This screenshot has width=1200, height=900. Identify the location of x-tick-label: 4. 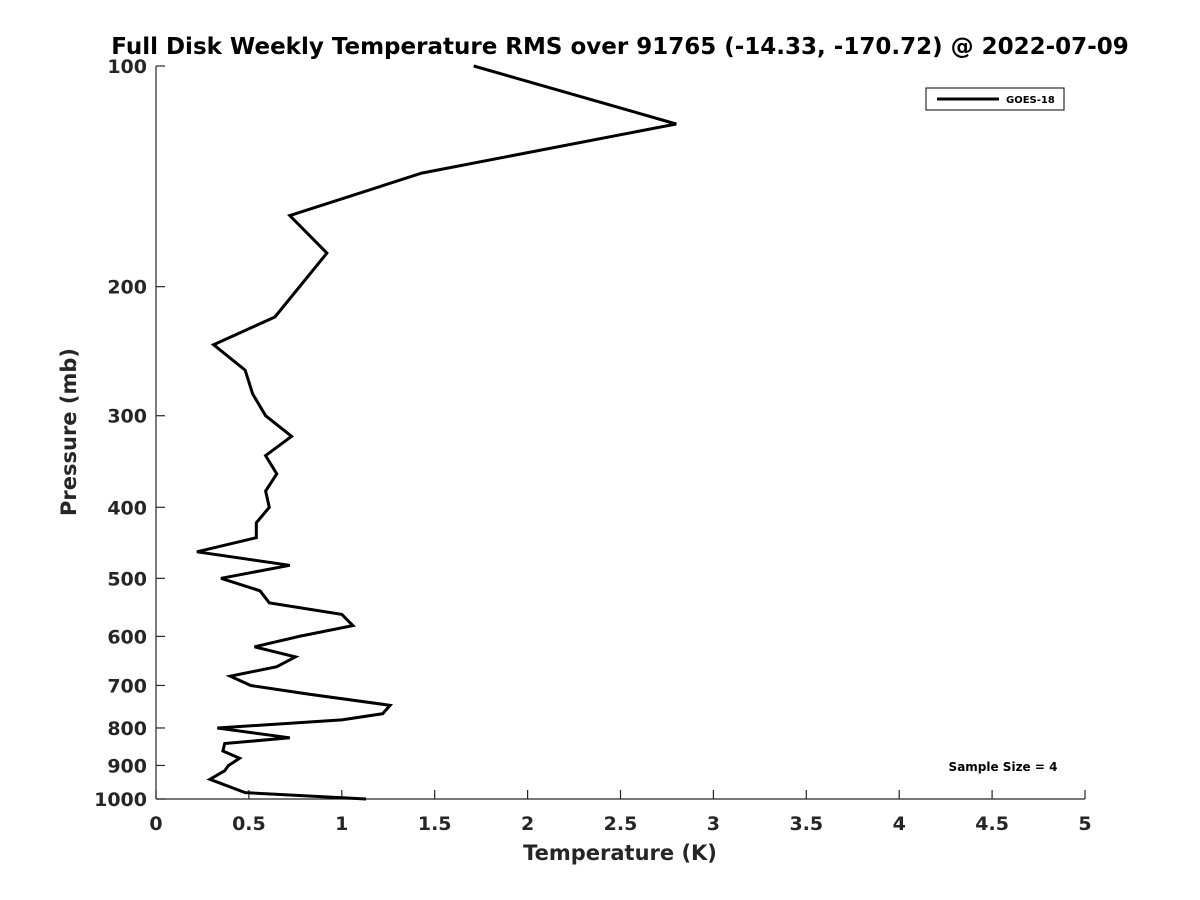
(899, 824).